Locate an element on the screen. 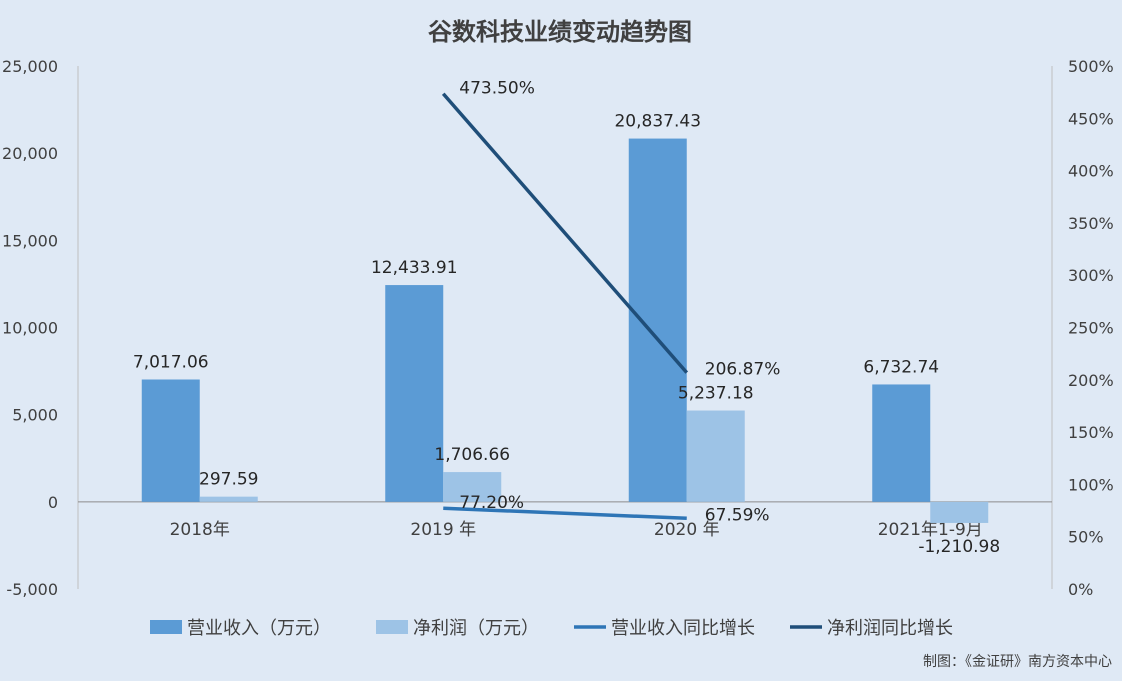 The width and height of the screenshot is (1122, 681). y2-tick-label: 350% is located at coordinates (1091, 223).